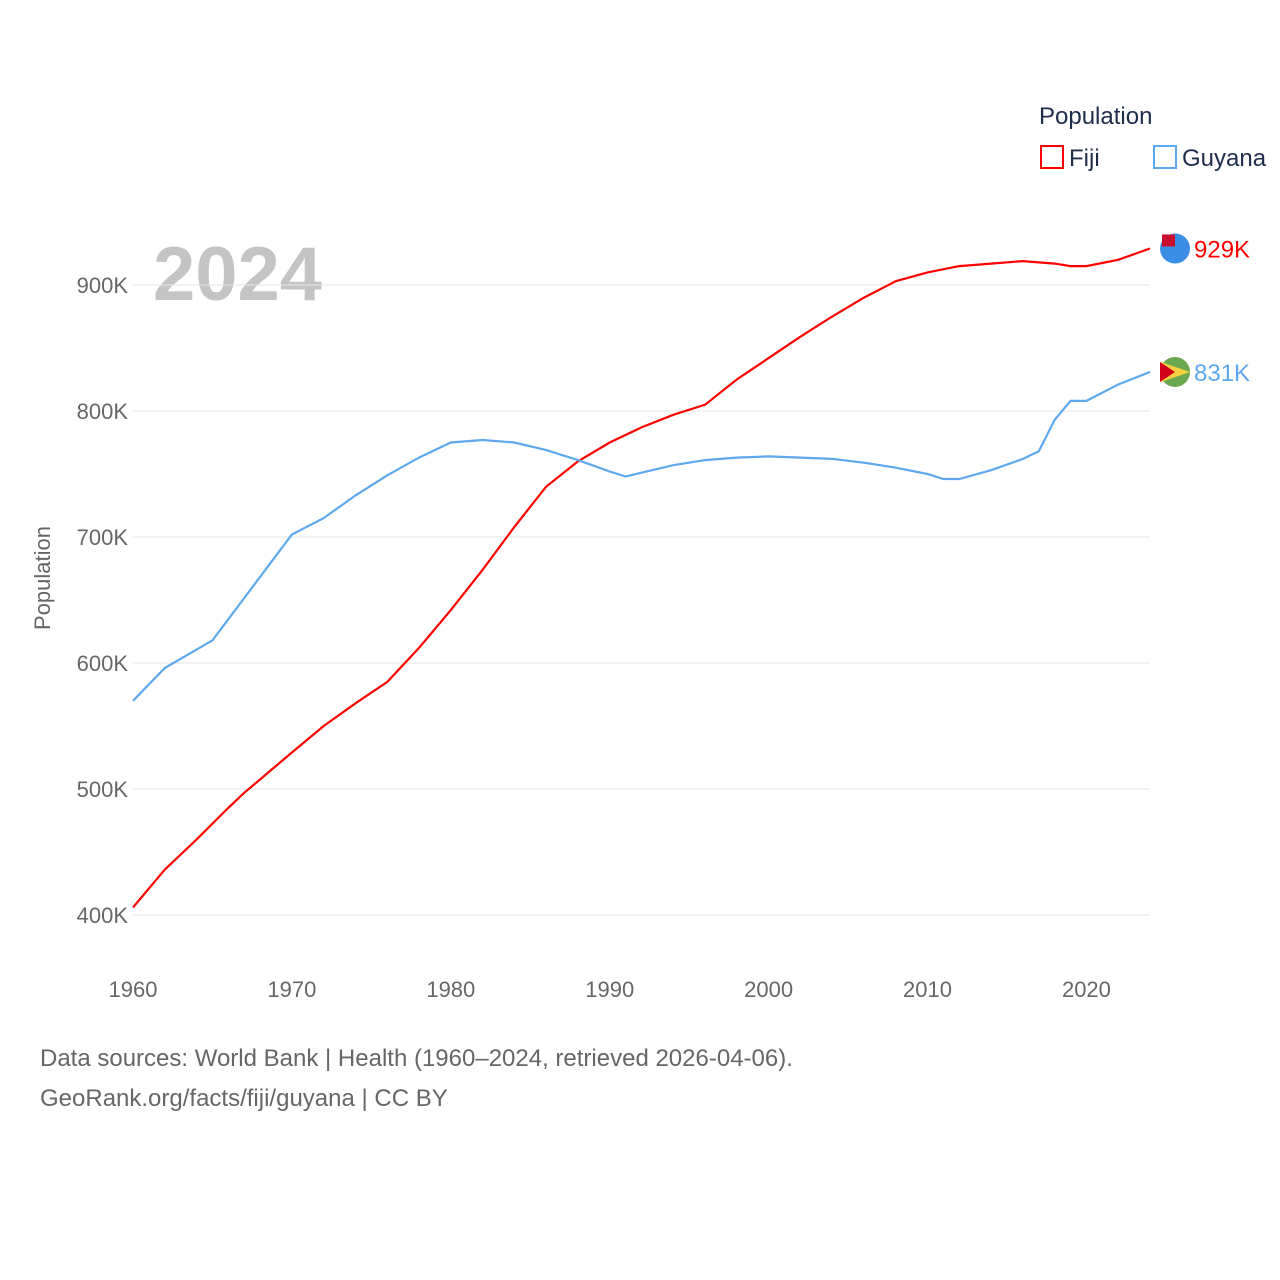 This screenshot has width=1280, height=1280. What do you see at coordinates (1165, 157) in the screenshot?
I see `legend-swatch-guyana` at bounding box center [1165, 157].